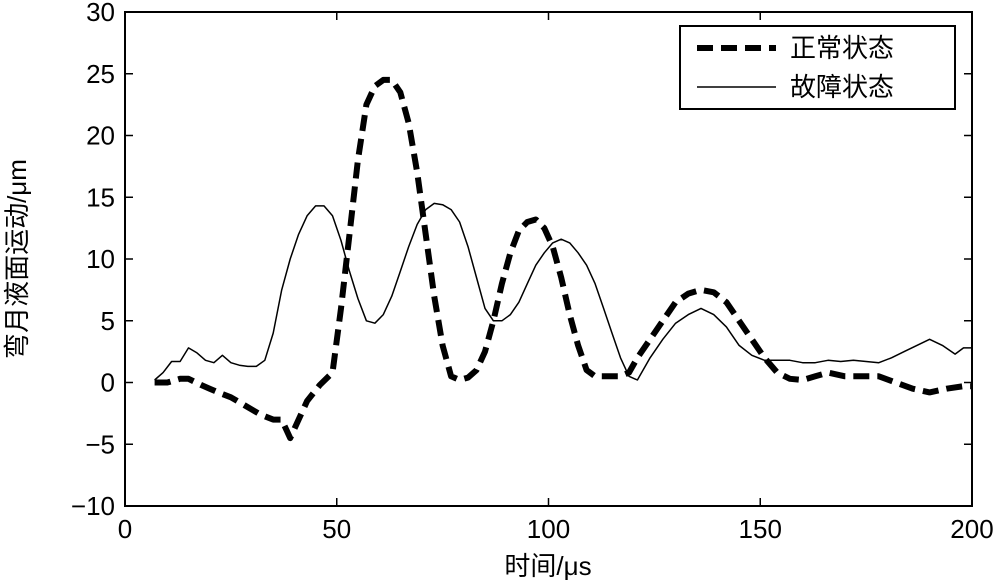 The height and width of the screenshot is (587, 998). I want to click on legend-label-fault: 故障状态, so click(842, 87).